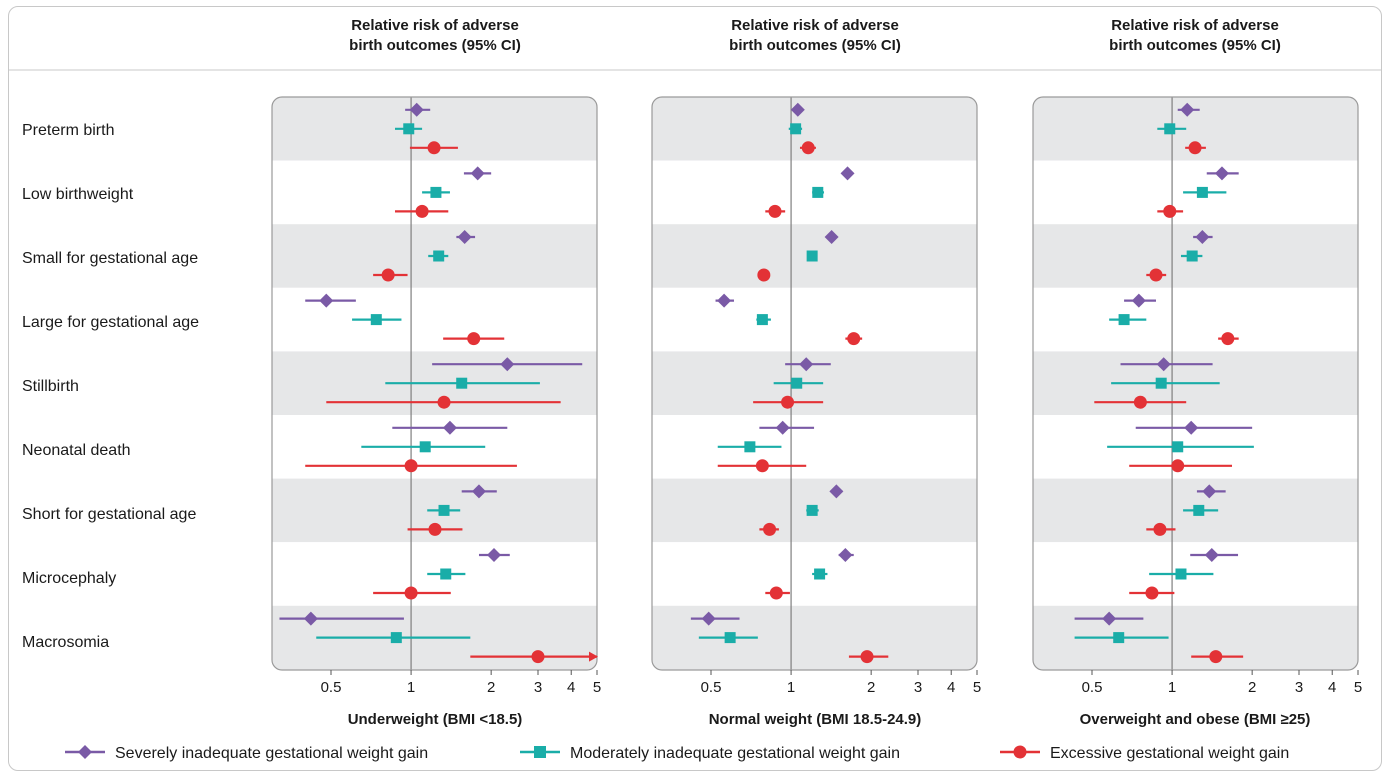  Describe the element at coordinates (1332, 687) in the screenshot. I see `x-tick-label: 4` at that location.